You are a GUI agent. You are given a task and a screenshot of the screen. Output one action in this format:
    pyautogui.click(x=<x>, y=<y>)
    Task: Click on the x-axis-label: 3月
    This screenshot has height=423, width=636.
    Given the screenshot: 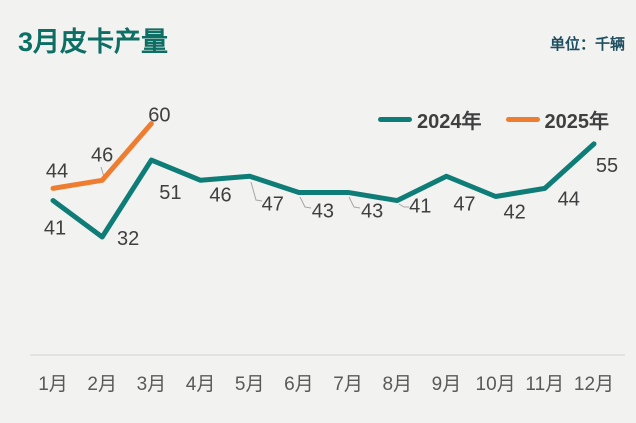 What is the action you would take?
    pyautogui.click(x=152, y=384)
    